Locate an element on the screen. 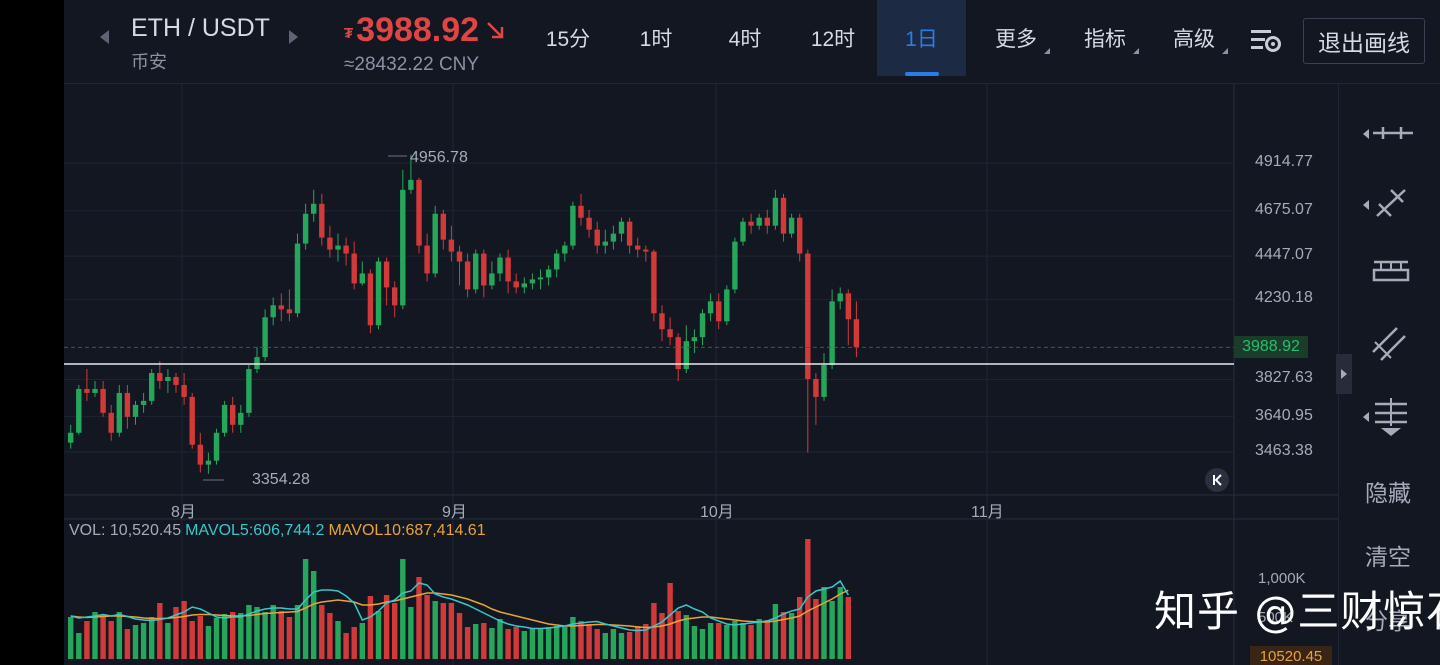 The image size is (1440, 665). horizontal-line-tool is located at coordinates (1389, 133).